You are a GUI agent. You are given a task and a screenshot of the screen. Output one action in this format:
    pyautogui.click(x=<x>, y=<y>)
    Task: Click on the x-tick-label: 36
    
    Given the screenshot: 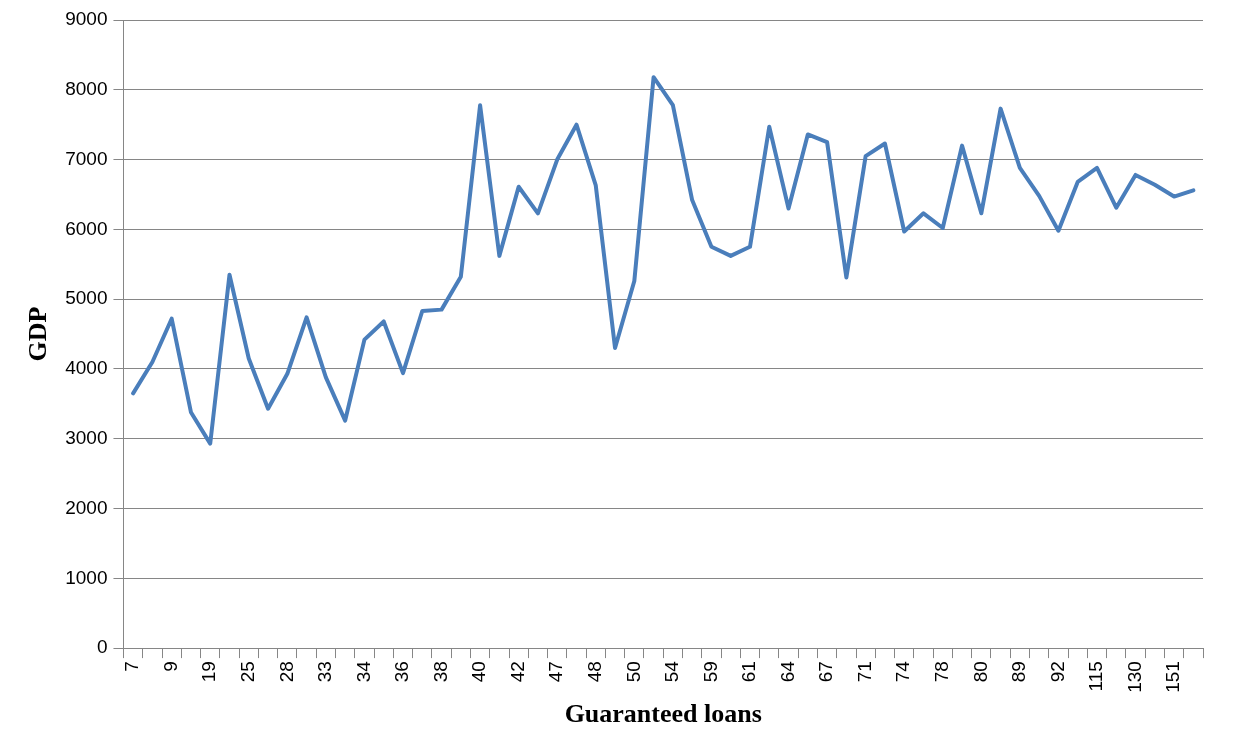 What is the action you would take?
    pyautogui.click(x=402, y=672)
    